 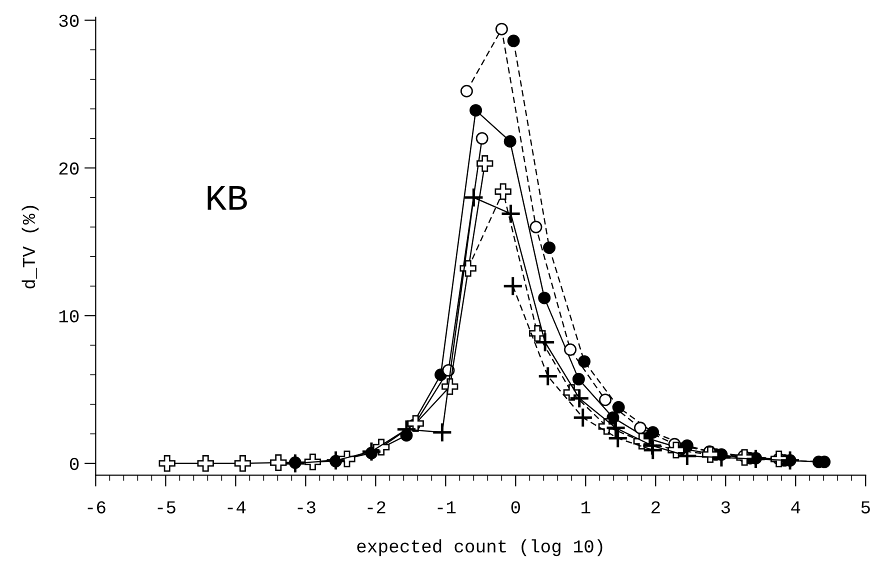 I want to click on x-tick-label: 1, so click(x=586, y=507).